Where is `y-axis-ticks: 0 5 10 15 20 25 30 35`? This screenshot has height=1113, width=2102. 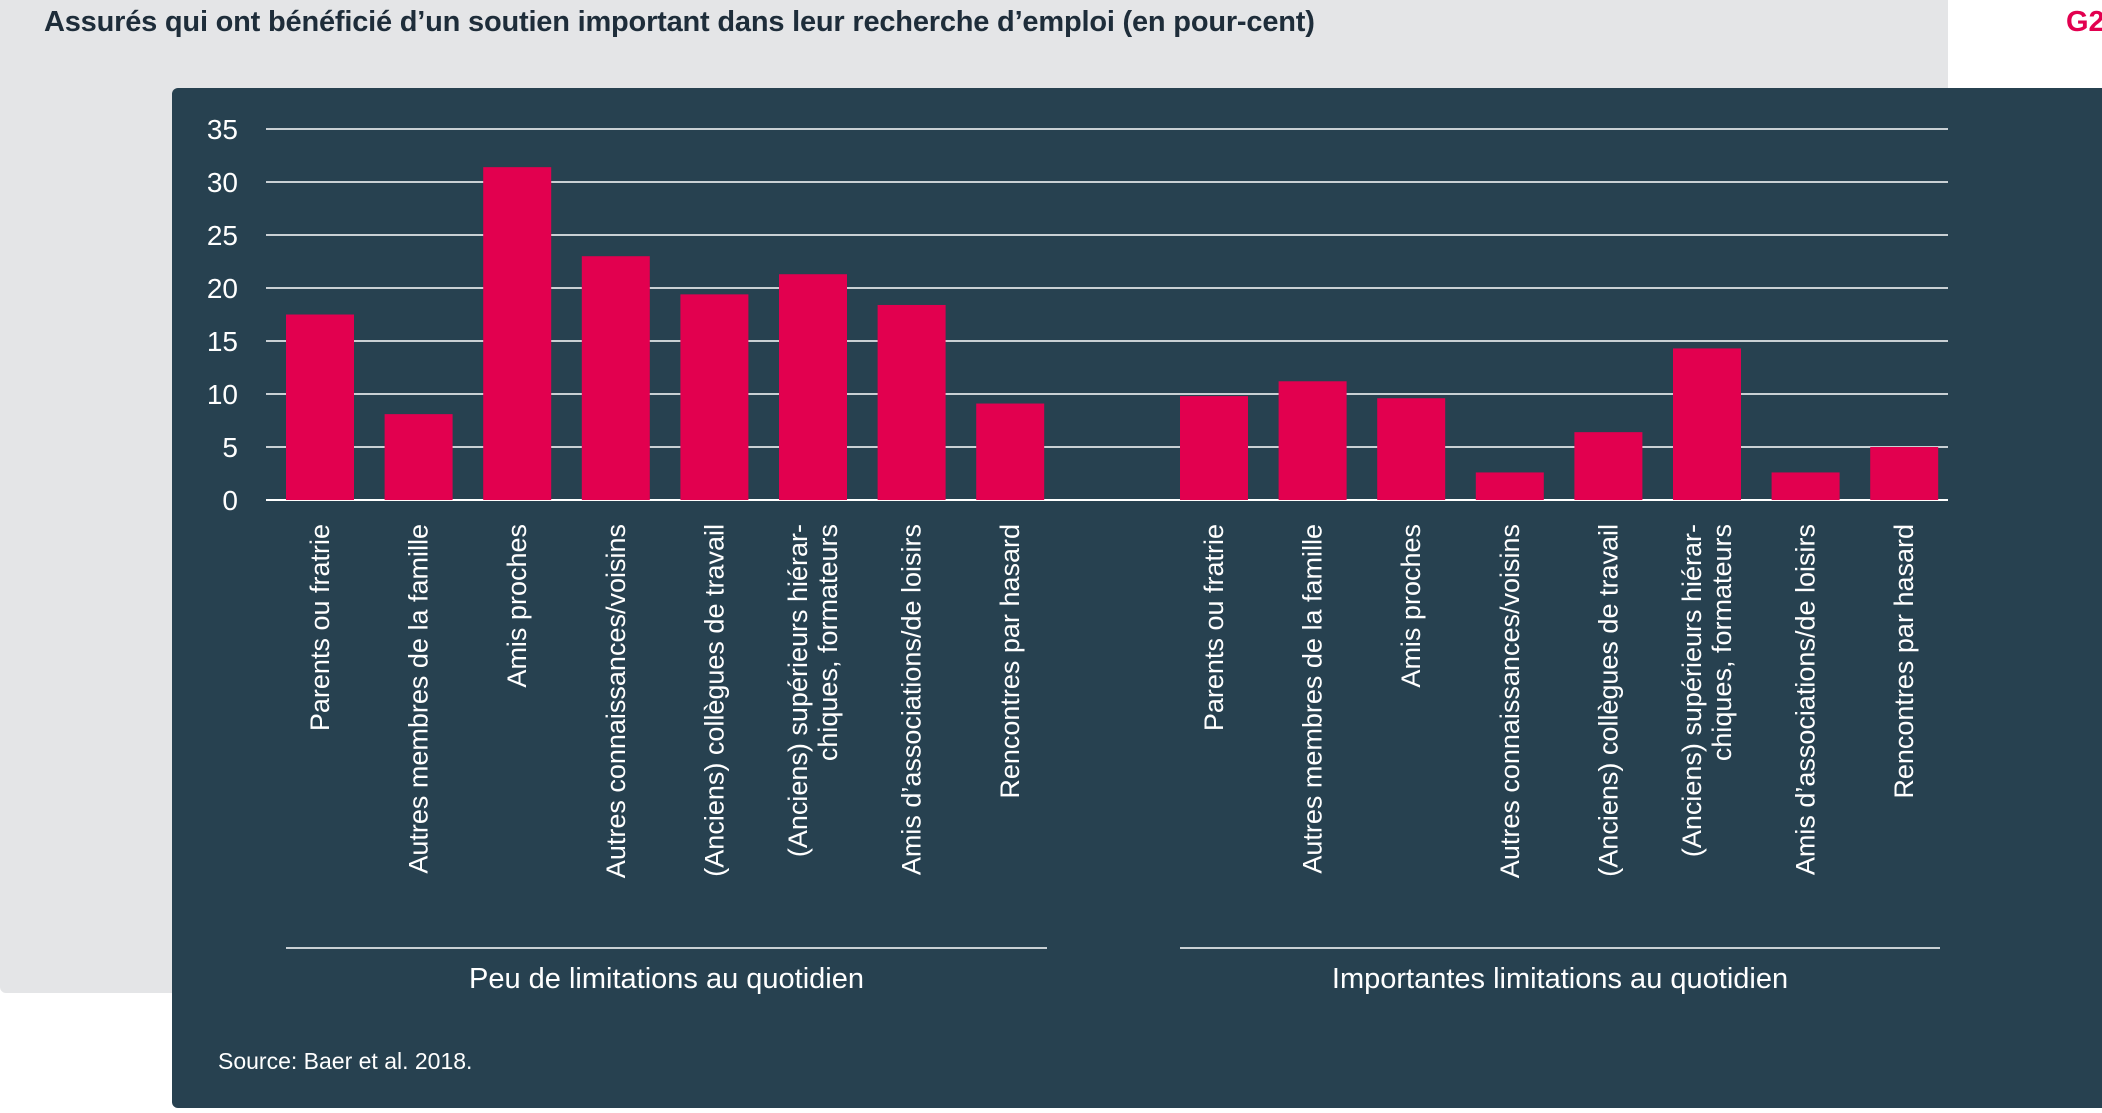 y-axis-ticks: 0 5 10 15 20 25 30 35 is located at coordinates (222, 315).